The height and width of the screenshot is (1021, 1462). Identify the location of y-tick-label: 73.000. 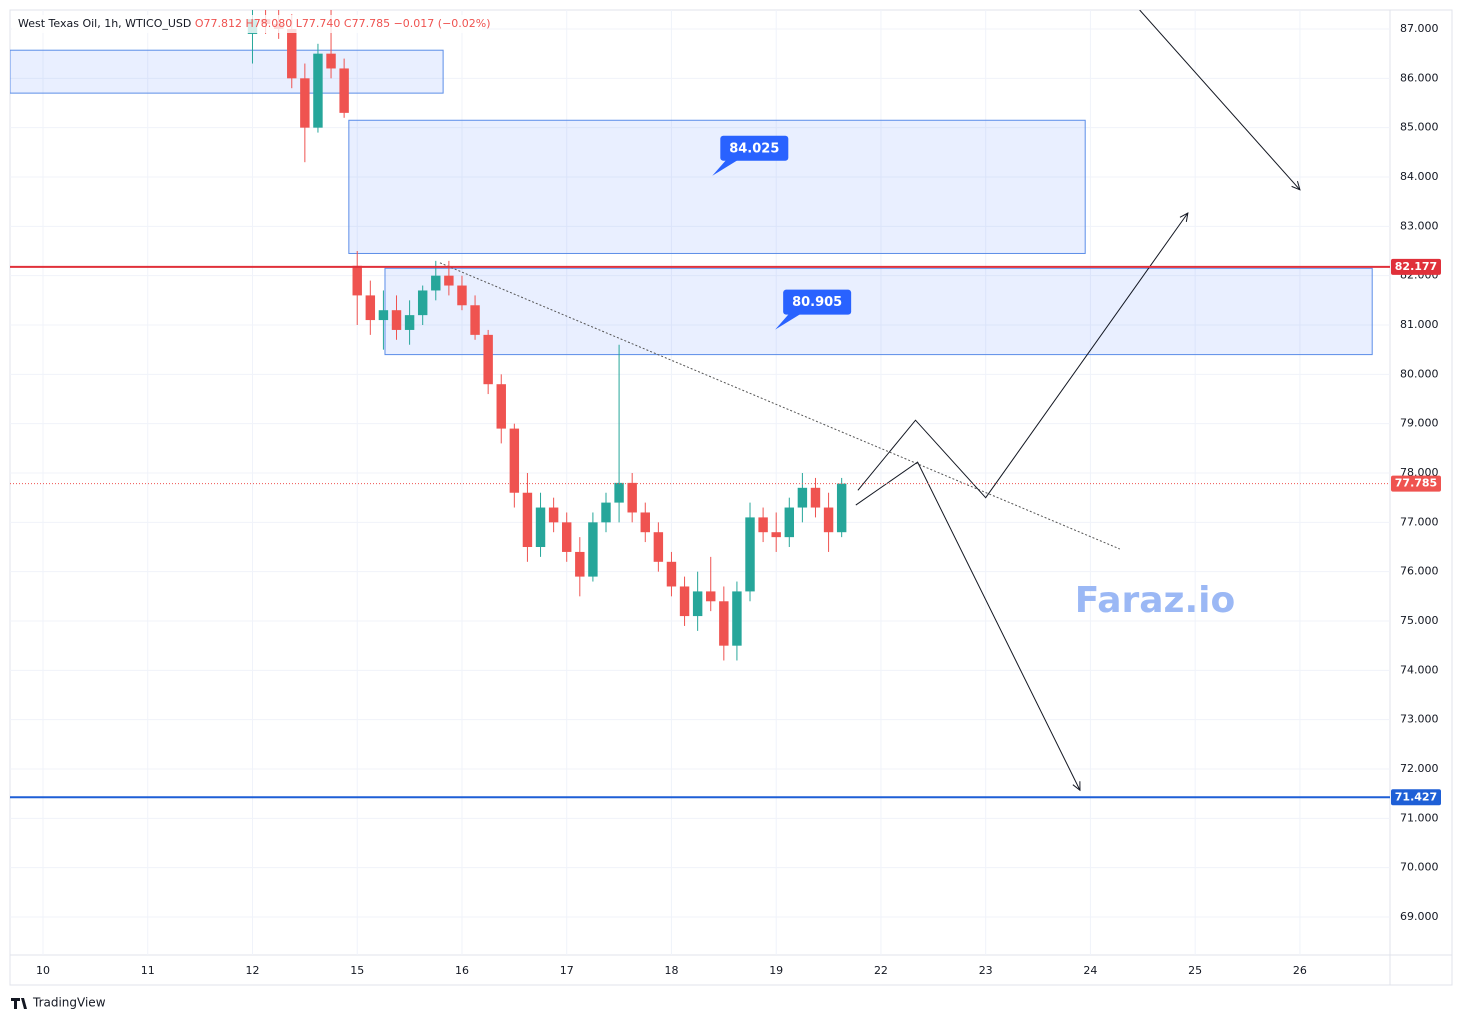
(1419, 719).